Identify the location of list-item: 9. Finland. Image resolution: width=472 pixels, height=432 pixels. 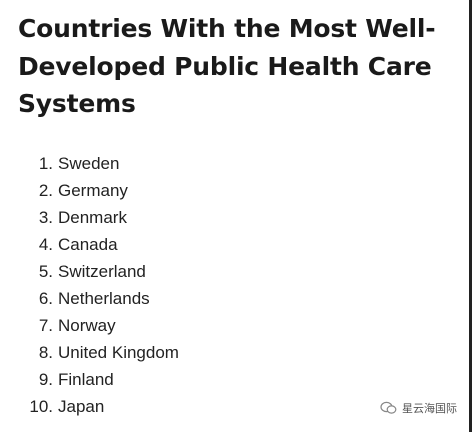
(230, 379).